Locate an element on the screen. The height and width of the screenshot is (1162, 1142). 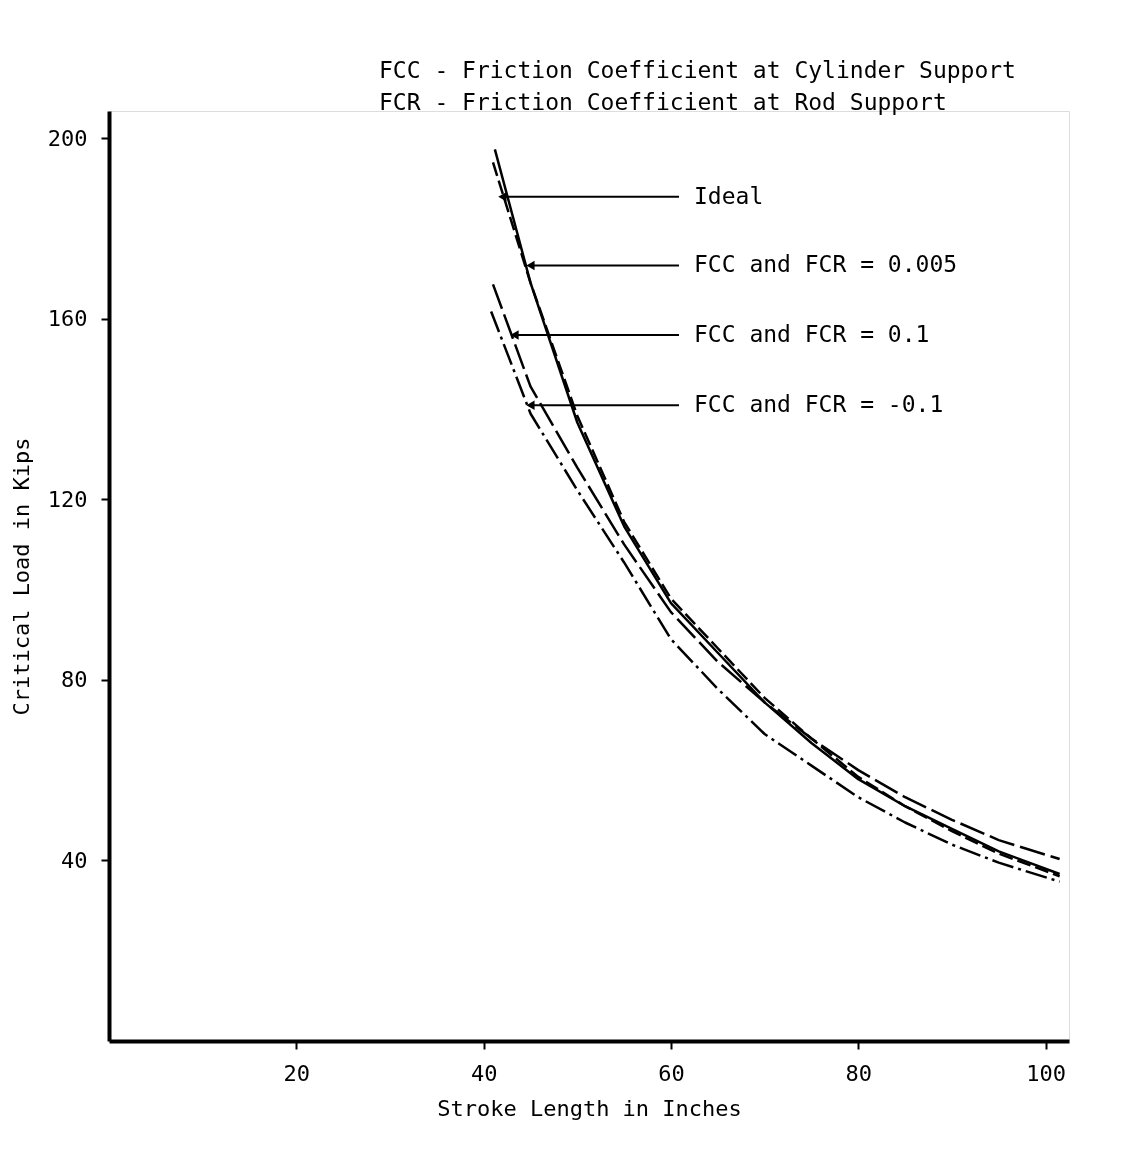
x-tick-label: 40 is located at coordinates (484, 1073).